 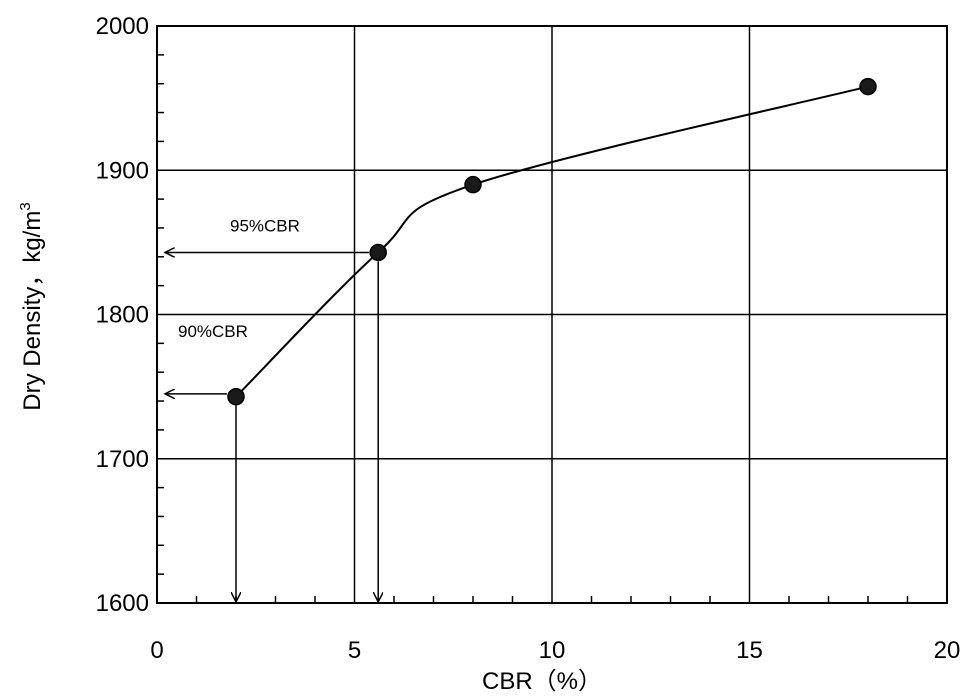 What do you see at coordinates (122, 459) in the screenshot?
I see `y-tick-label: 1700` at bounding box center [122, 459].